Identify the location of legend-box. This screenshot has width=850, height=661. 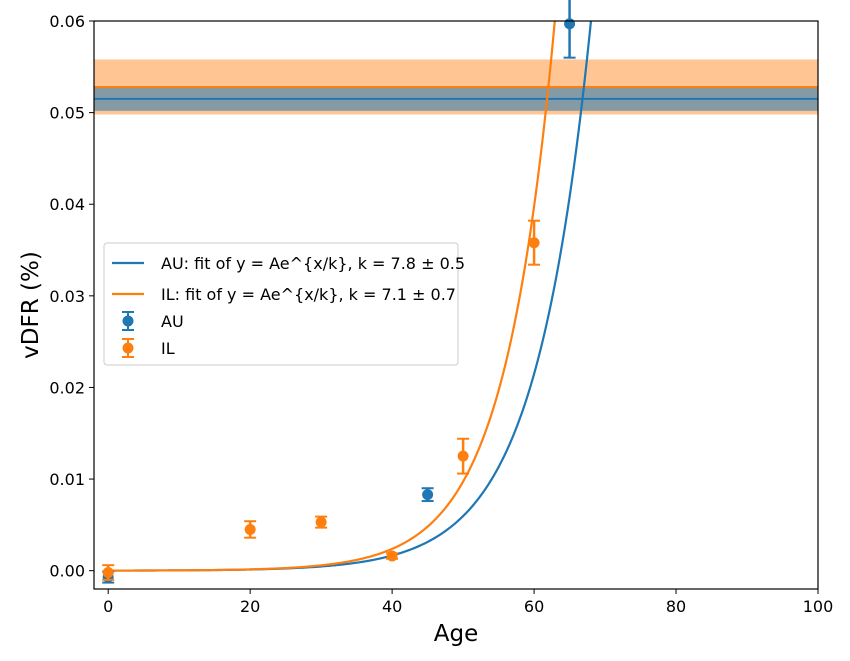
(281, 304).